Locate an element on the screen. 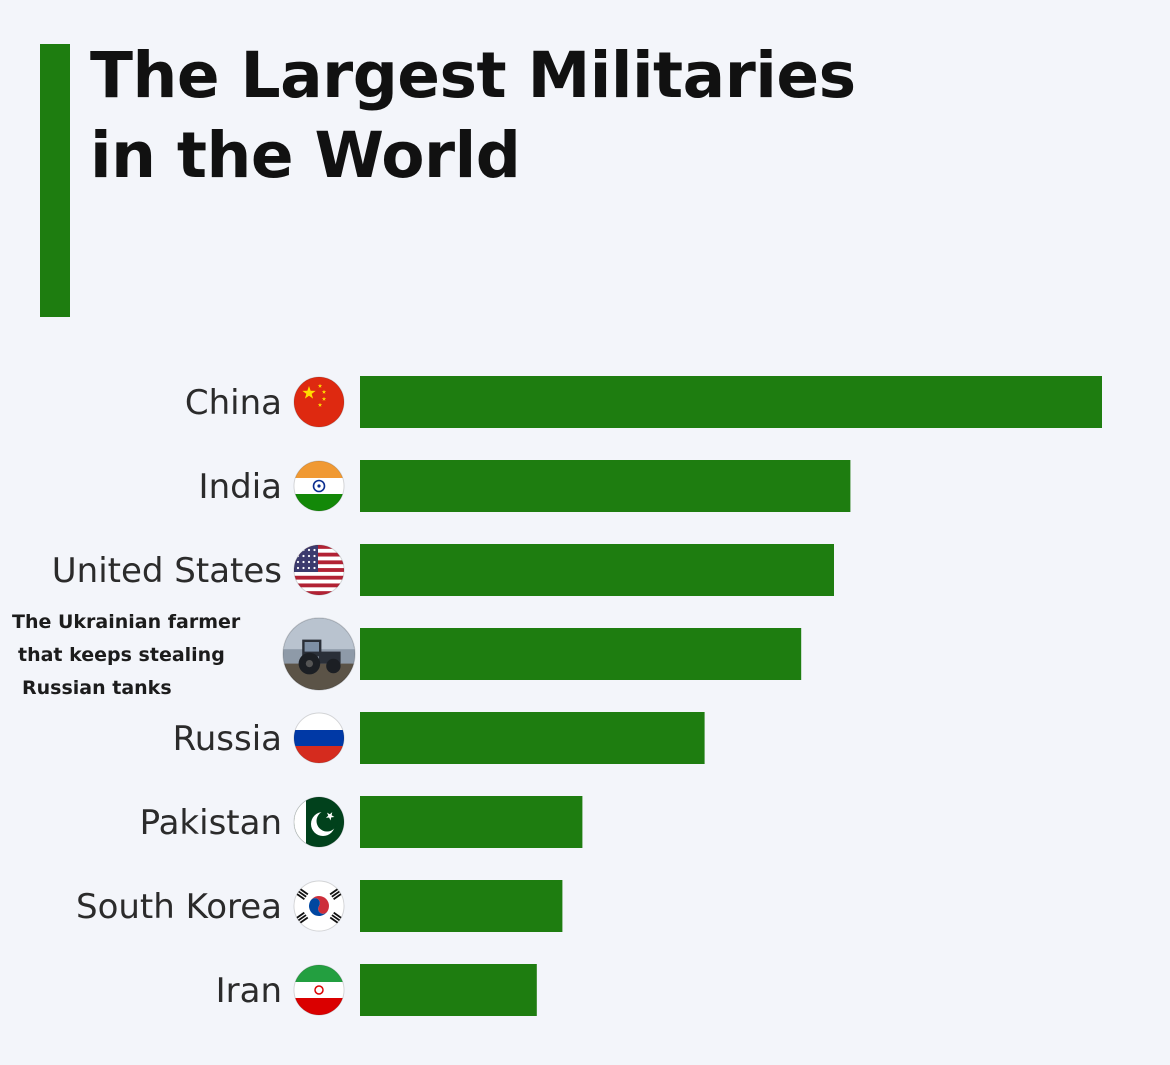 The image size is (1170, 1065). category-label-line: The Ukrainian farmer is located at coordinates (126, 622).